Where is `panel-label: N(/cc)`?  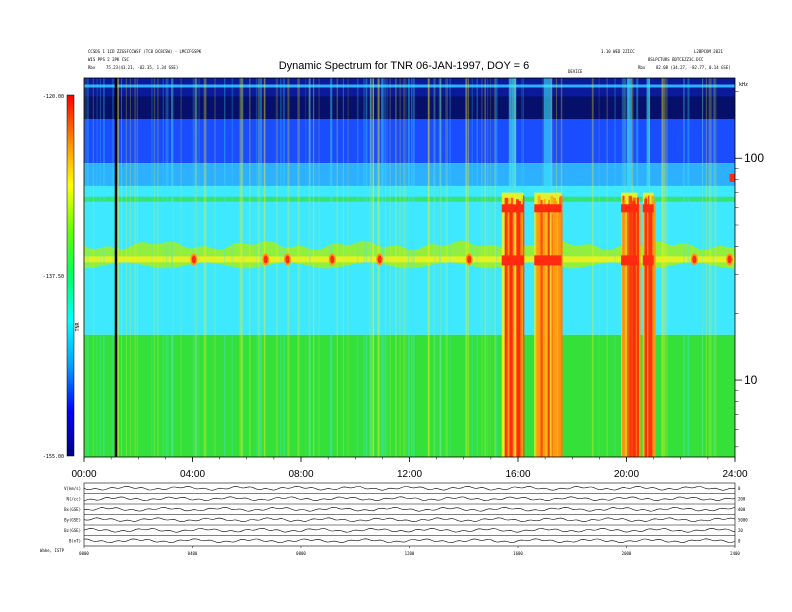
panel-label: N(/cc) is located at coordinates (74, 499).